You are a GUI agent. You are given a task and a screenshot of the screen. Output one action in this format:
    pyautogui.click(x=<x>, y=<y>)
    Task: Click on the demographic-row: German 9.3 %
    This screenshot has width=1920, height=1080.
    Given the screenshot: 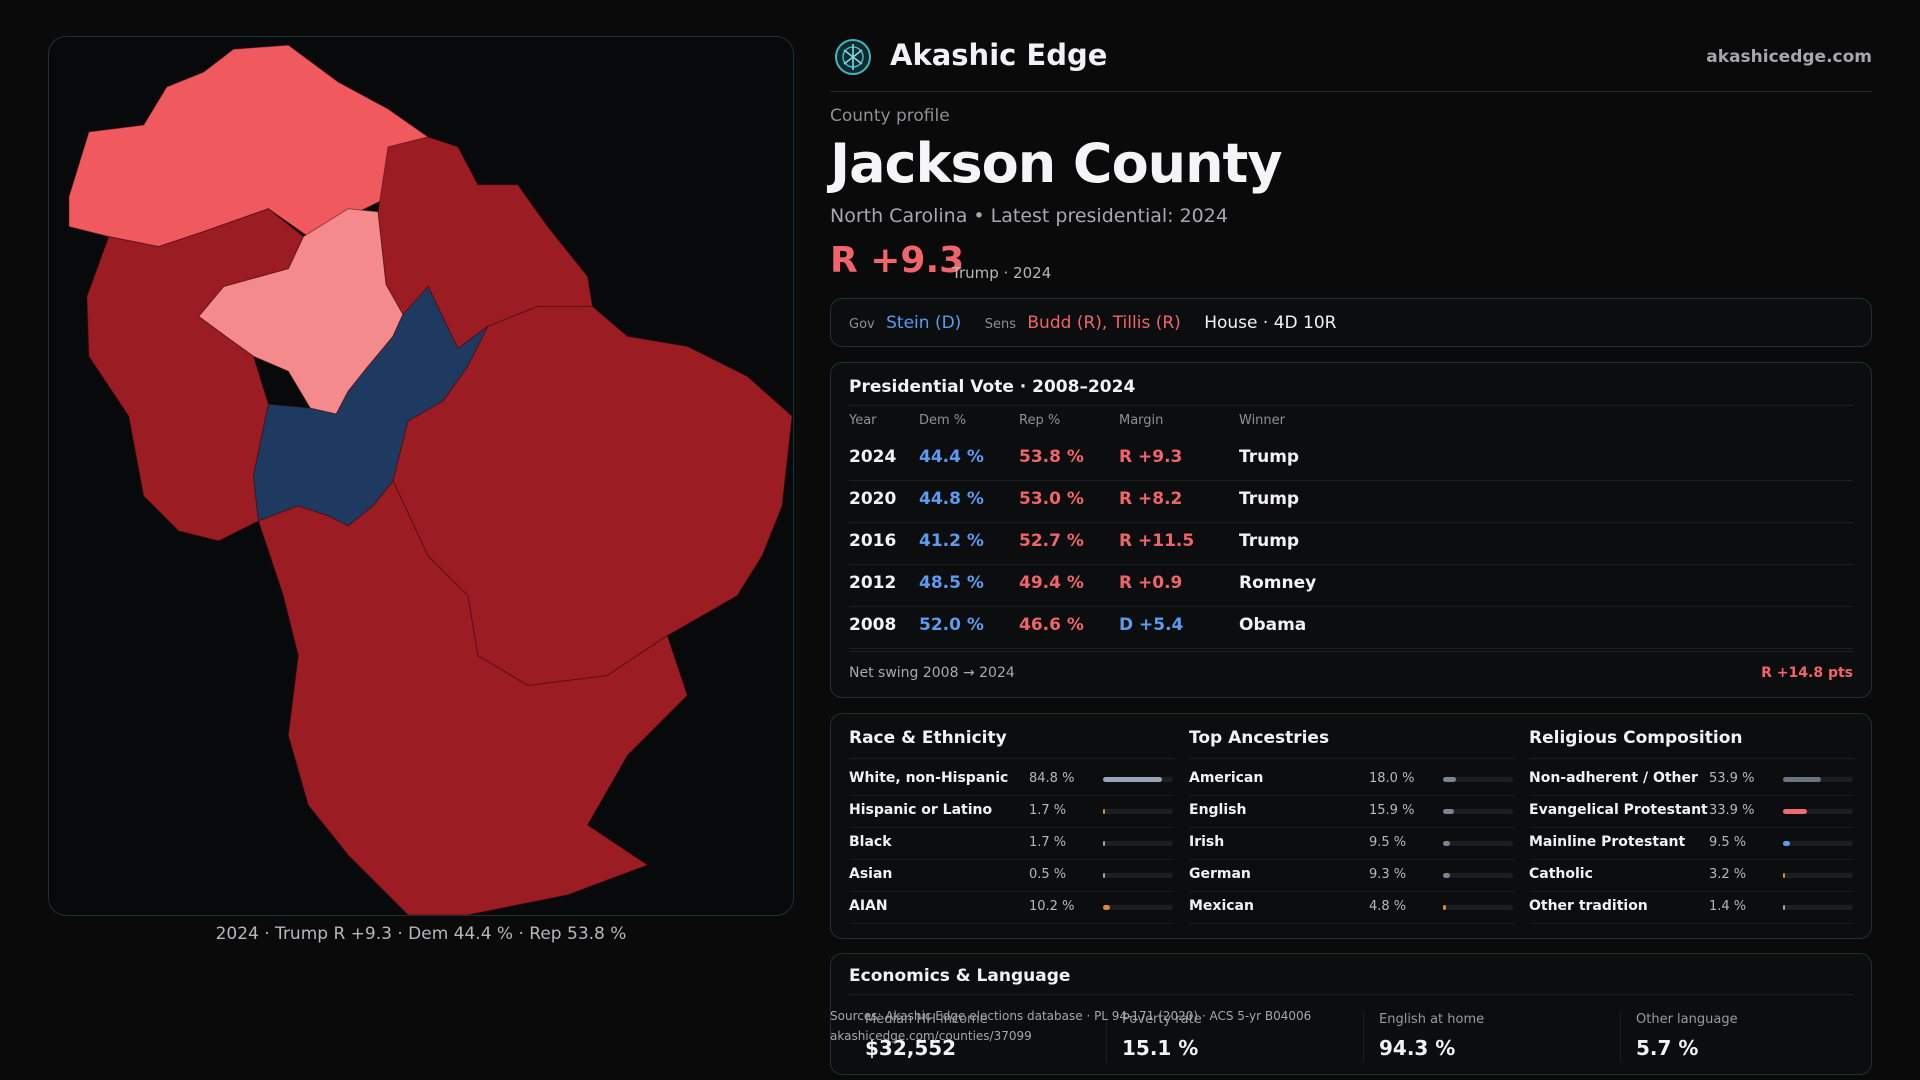 What is the action you would take?
    pyautogui.click(x=1352, y=876)
    